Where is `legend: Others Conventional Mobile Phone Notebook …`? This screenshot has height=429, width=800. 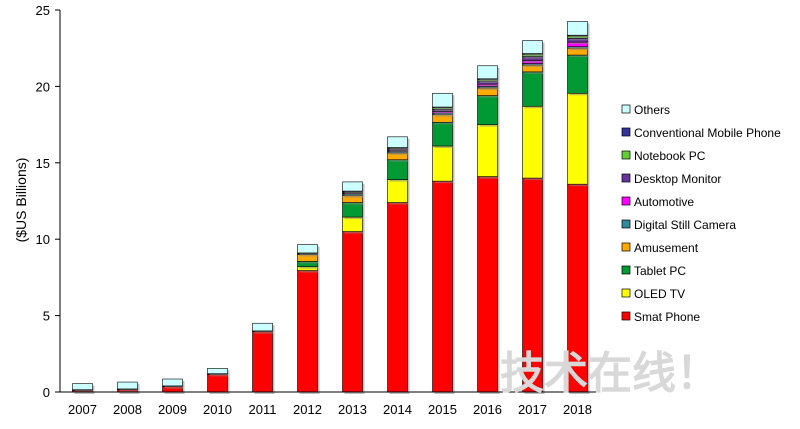
legend: Others Conventional Mobile Phone Notebook … is located at coordinates (701, 213).